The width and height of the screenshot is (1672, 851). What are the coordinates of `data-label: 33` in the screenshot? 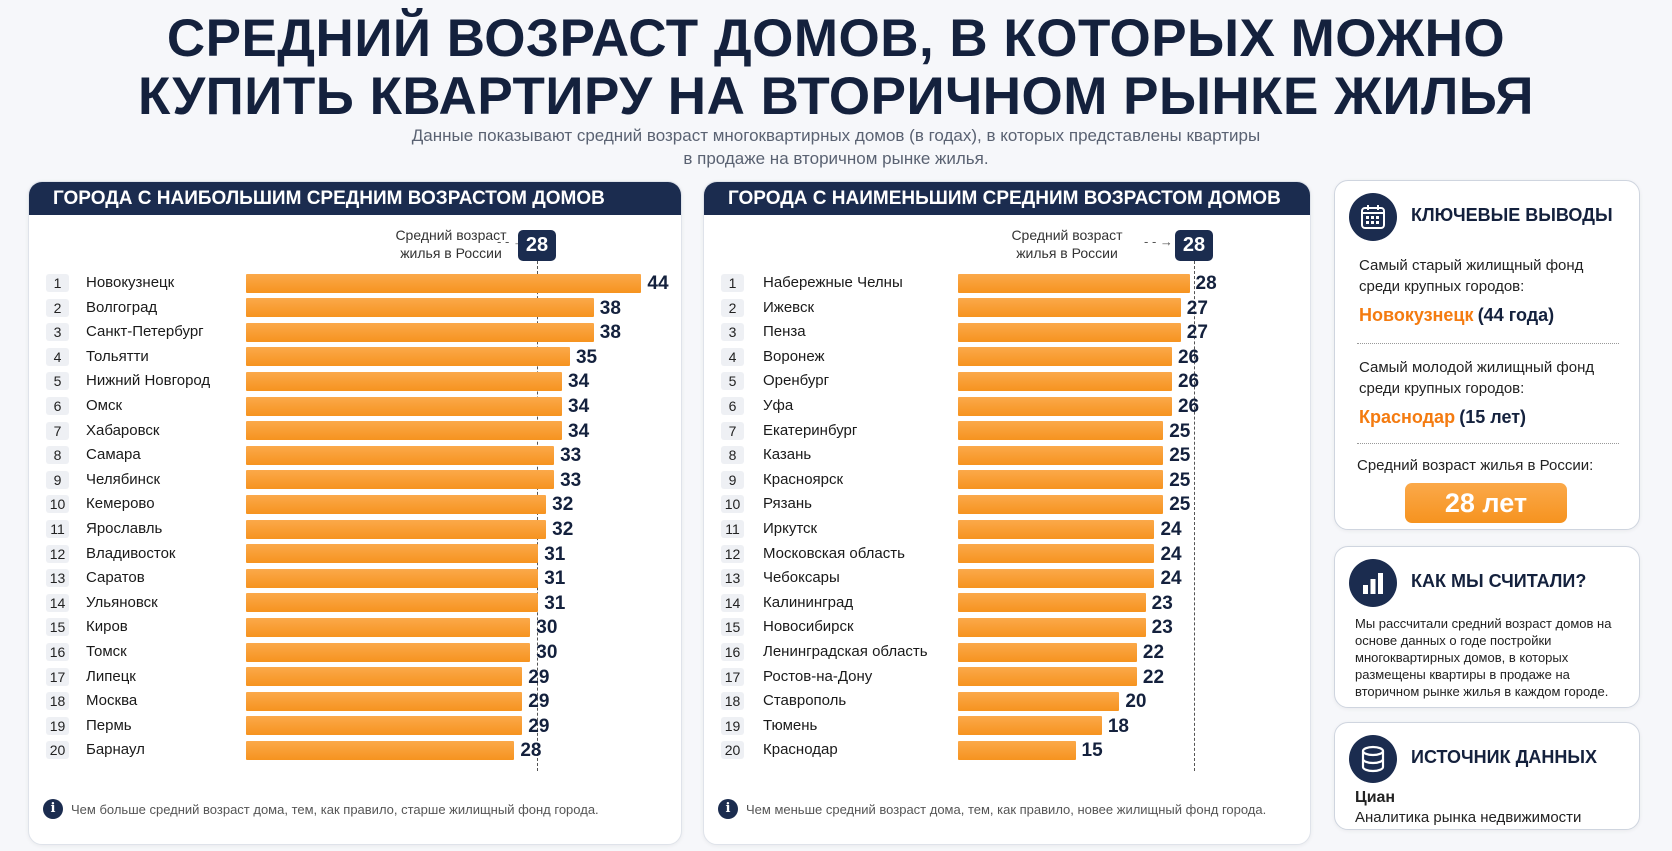 It's located at (571, 480).